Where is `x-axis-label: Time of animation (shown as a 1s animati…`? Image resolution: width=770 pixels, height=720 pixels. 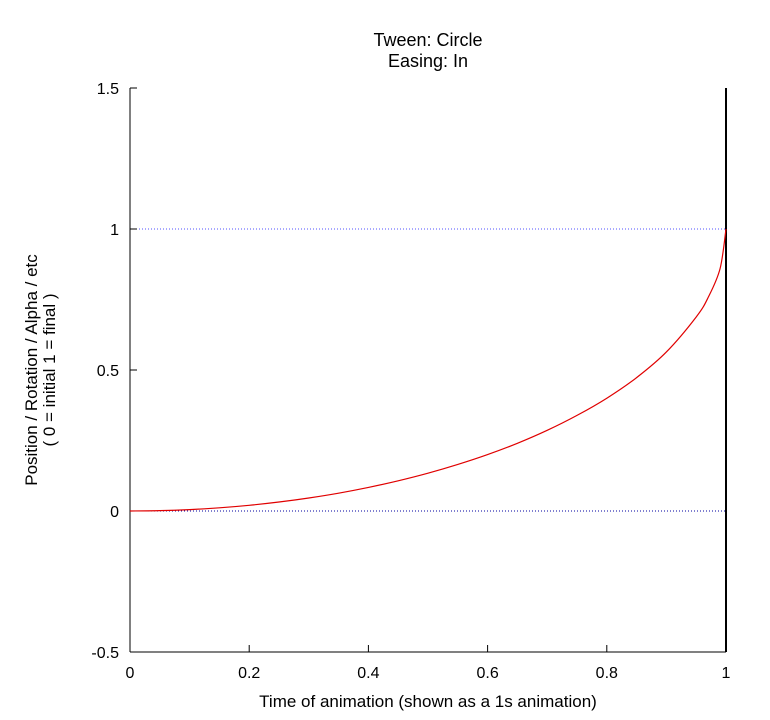 x-axis-label: Time of animation (shown as a 1s animati… is located at coordinates (428, 701).